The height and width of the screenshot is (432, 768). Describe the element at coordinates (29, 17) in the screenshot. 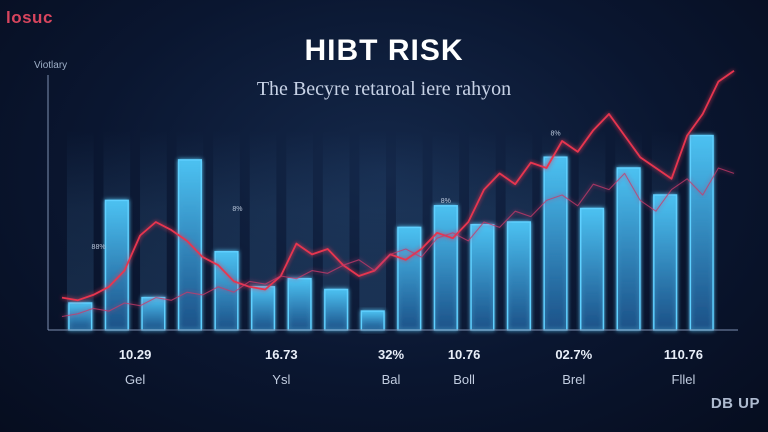

I see `brand-logo: losuc` at that location.